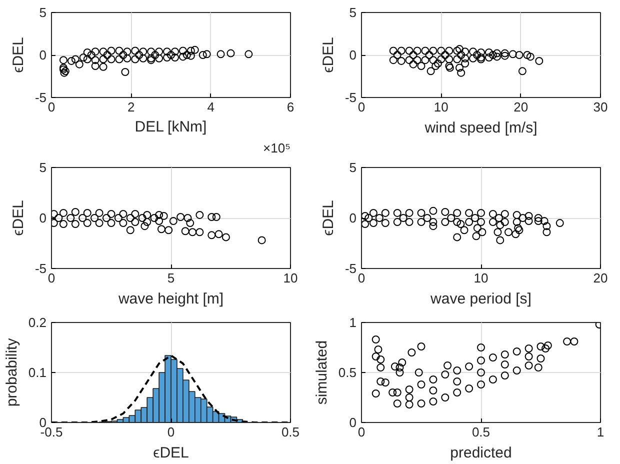  Describe the element at coordinates (347, 372) in the screenshot. I see `y-tick-label: 0.5` at that location.